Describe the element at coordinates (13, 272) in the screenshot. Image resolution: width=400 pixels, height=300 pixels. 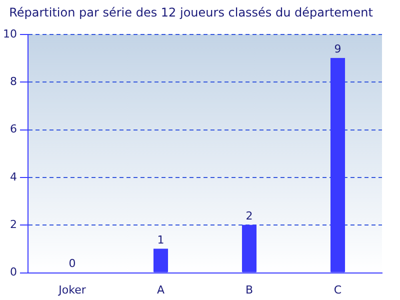
I see `y-tick-label: 0` at that location.